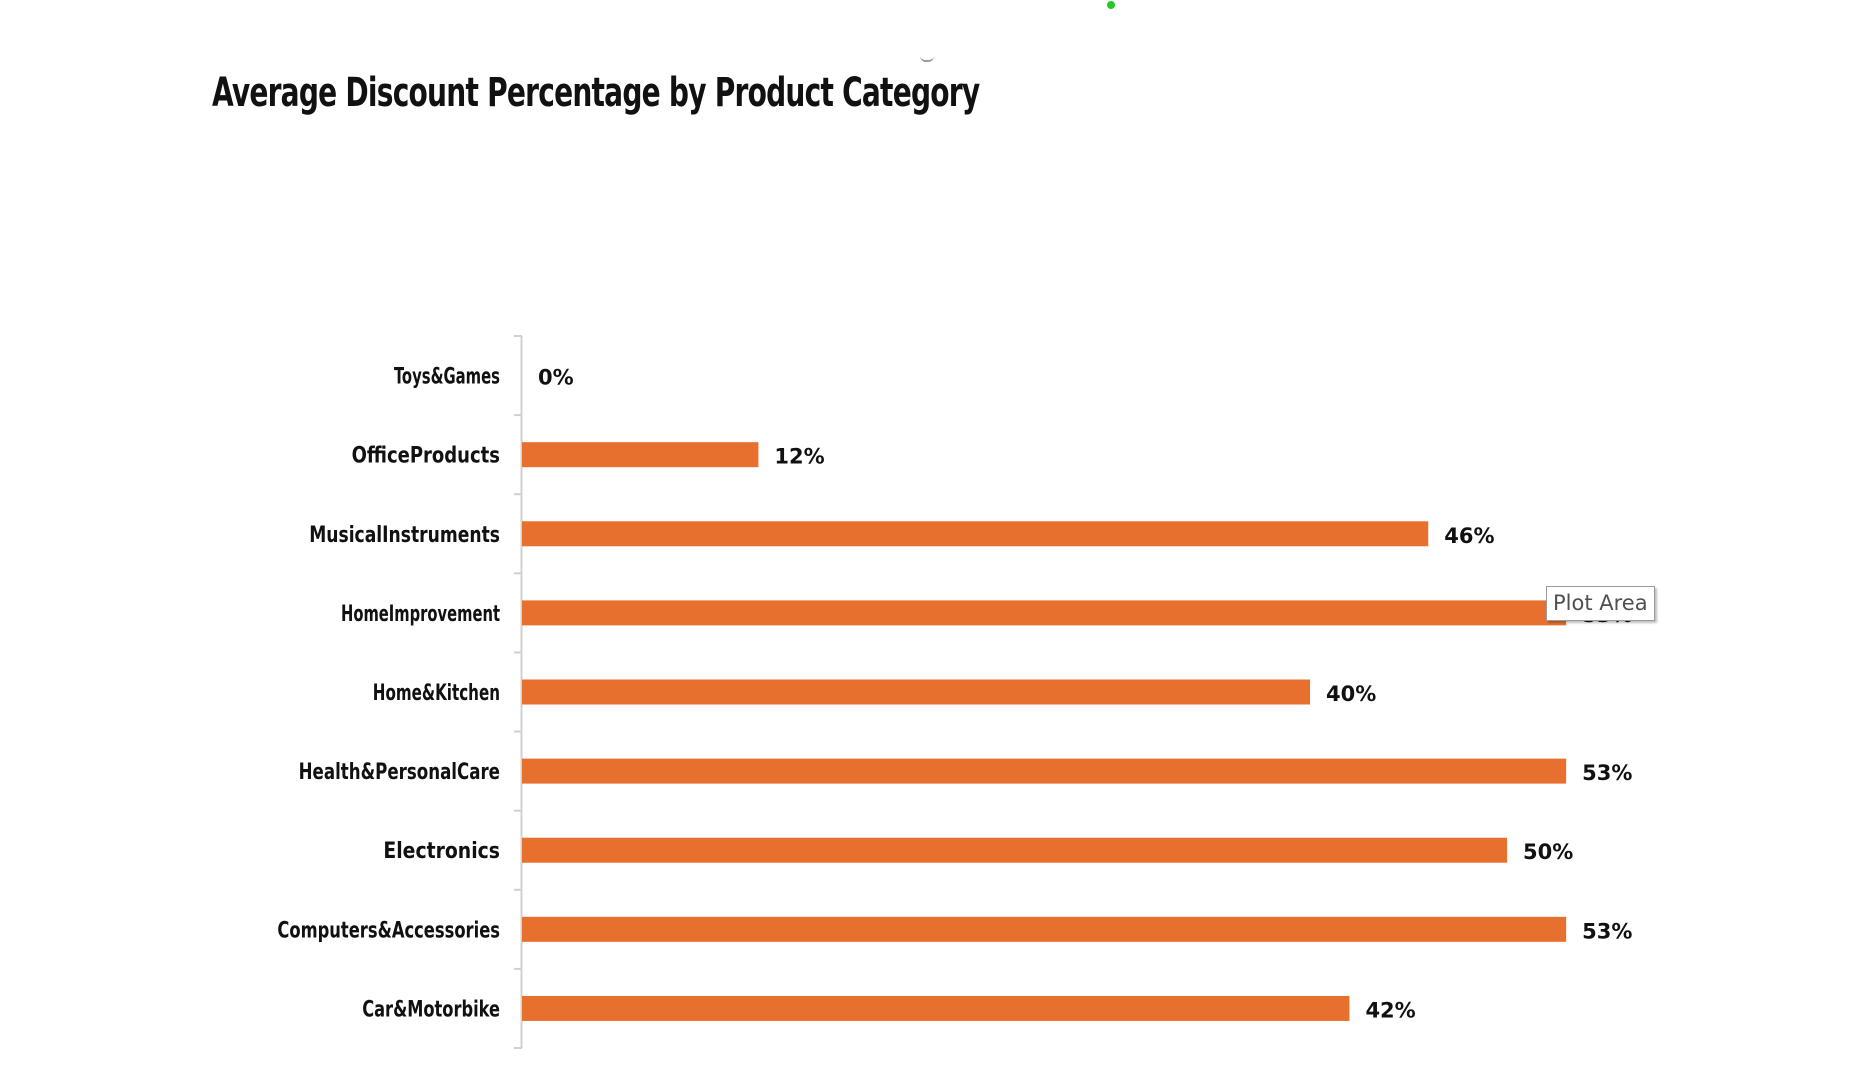  I want to click on category-label: HomeImprovement, so click(420, 614).